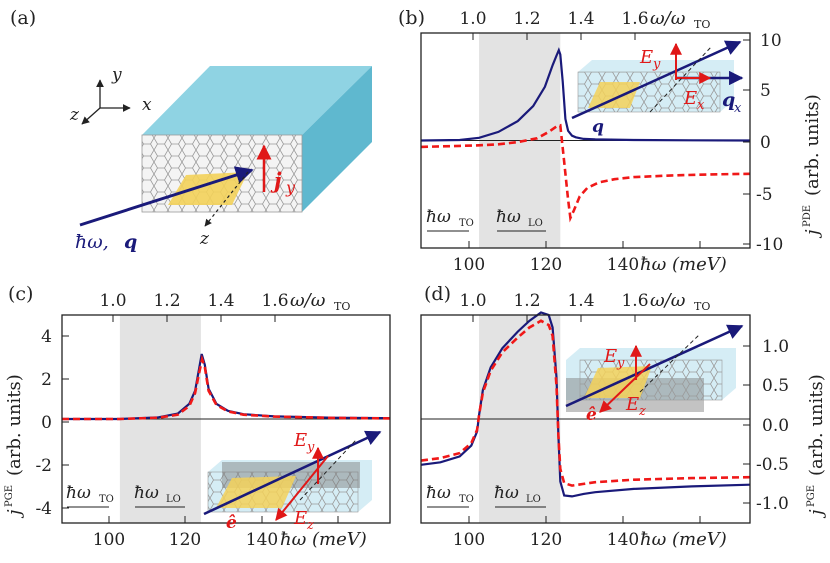  I want to click on panel-b-y-axis-label: j PDE (arb. units), so click(812, 166).